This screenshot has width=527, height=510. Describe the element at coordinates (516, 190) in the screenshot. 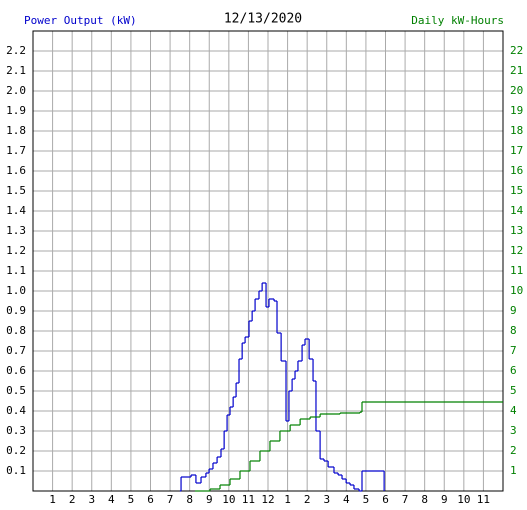

I see `y2-tick-label: 15` at that location.